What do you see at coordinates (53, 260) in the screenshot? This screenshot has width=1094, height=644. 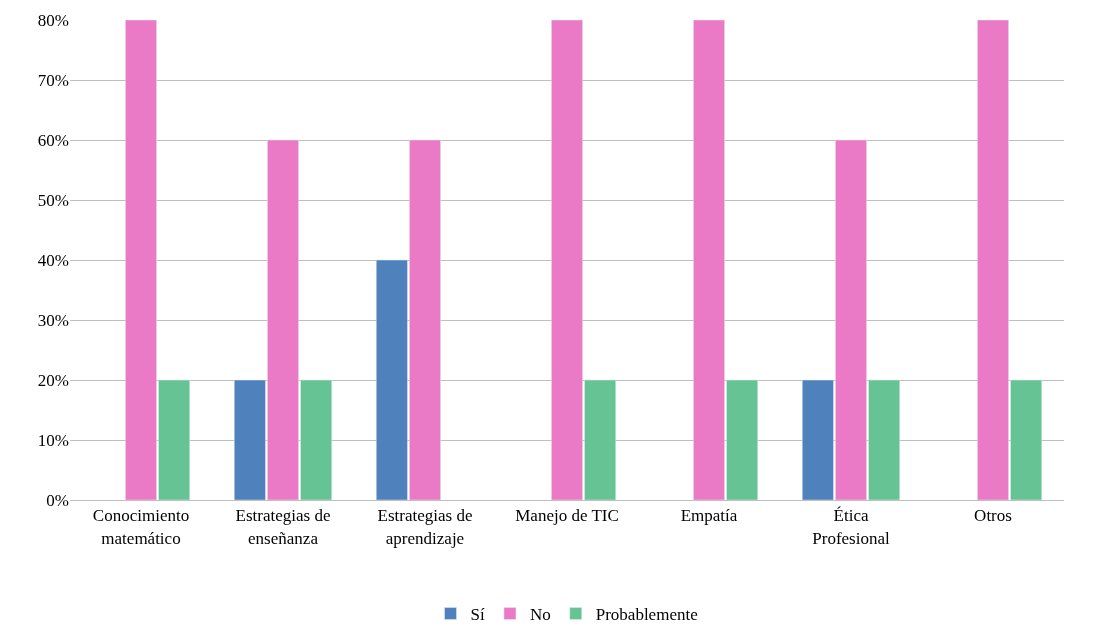 I see `y-tick-label: 40%` at bounding box center [53, 260].